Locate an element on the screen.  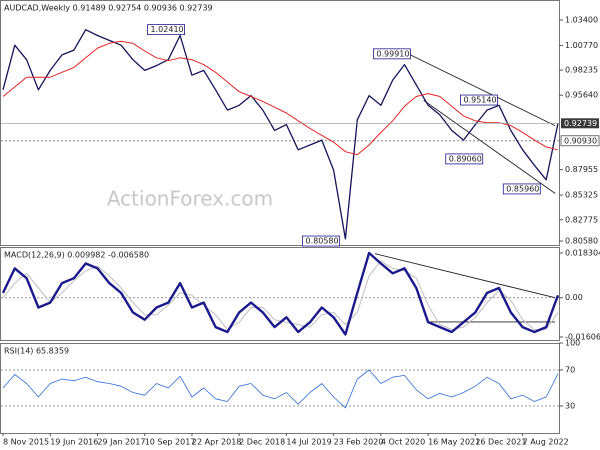
level-label-box is located at coordinates (580, 141).